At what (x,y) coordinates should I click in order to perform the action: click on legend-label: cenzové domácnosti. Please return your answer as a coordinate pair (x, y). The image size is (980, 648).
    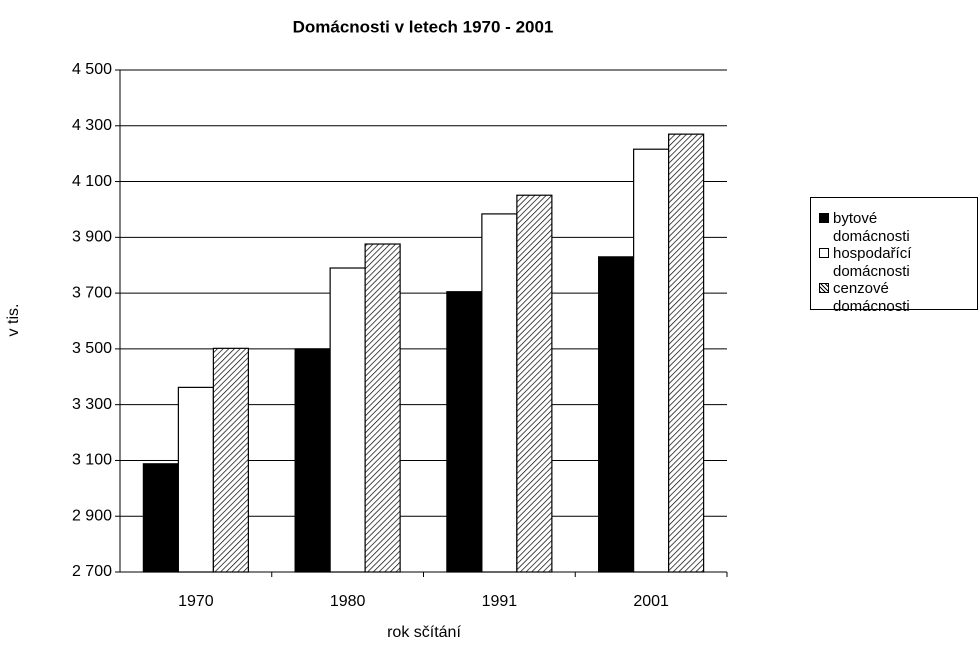
    Looking at the image, I should click on (871, 297).